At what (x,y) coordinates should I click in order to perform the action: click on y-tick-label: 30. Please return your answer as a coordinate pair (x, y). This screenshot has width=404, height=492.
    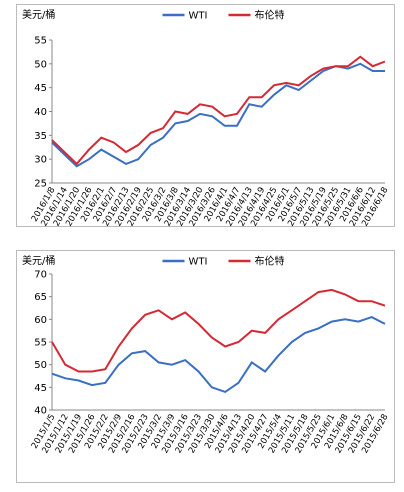
    Looking at the image, I should click on (40, 160).